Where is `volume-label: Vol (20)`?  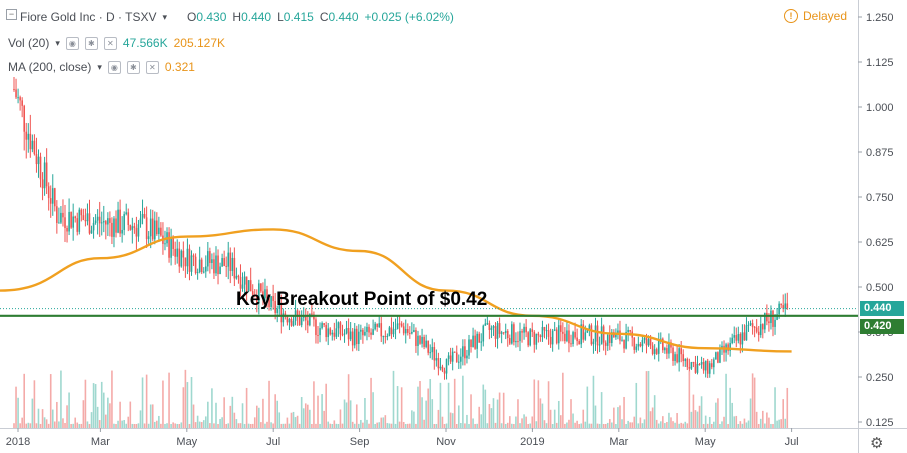
volume-label: Vol (20) is located at coordinates (29, 43).